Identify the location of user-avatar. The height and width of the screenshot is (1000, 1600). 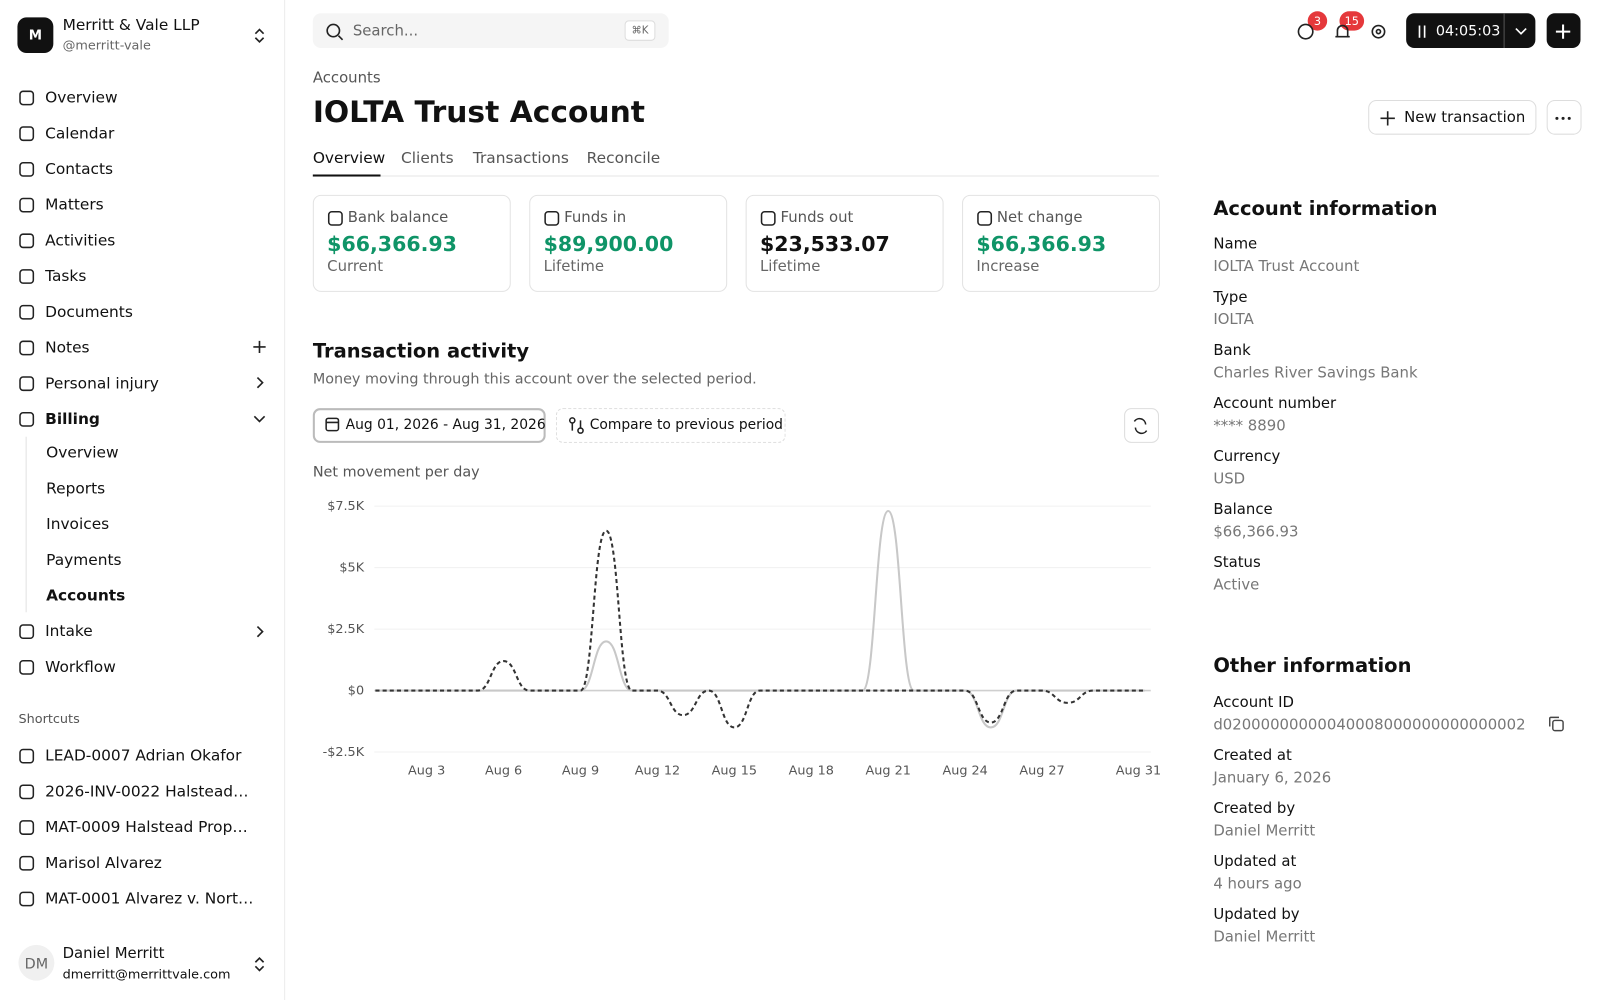
(36, 962).